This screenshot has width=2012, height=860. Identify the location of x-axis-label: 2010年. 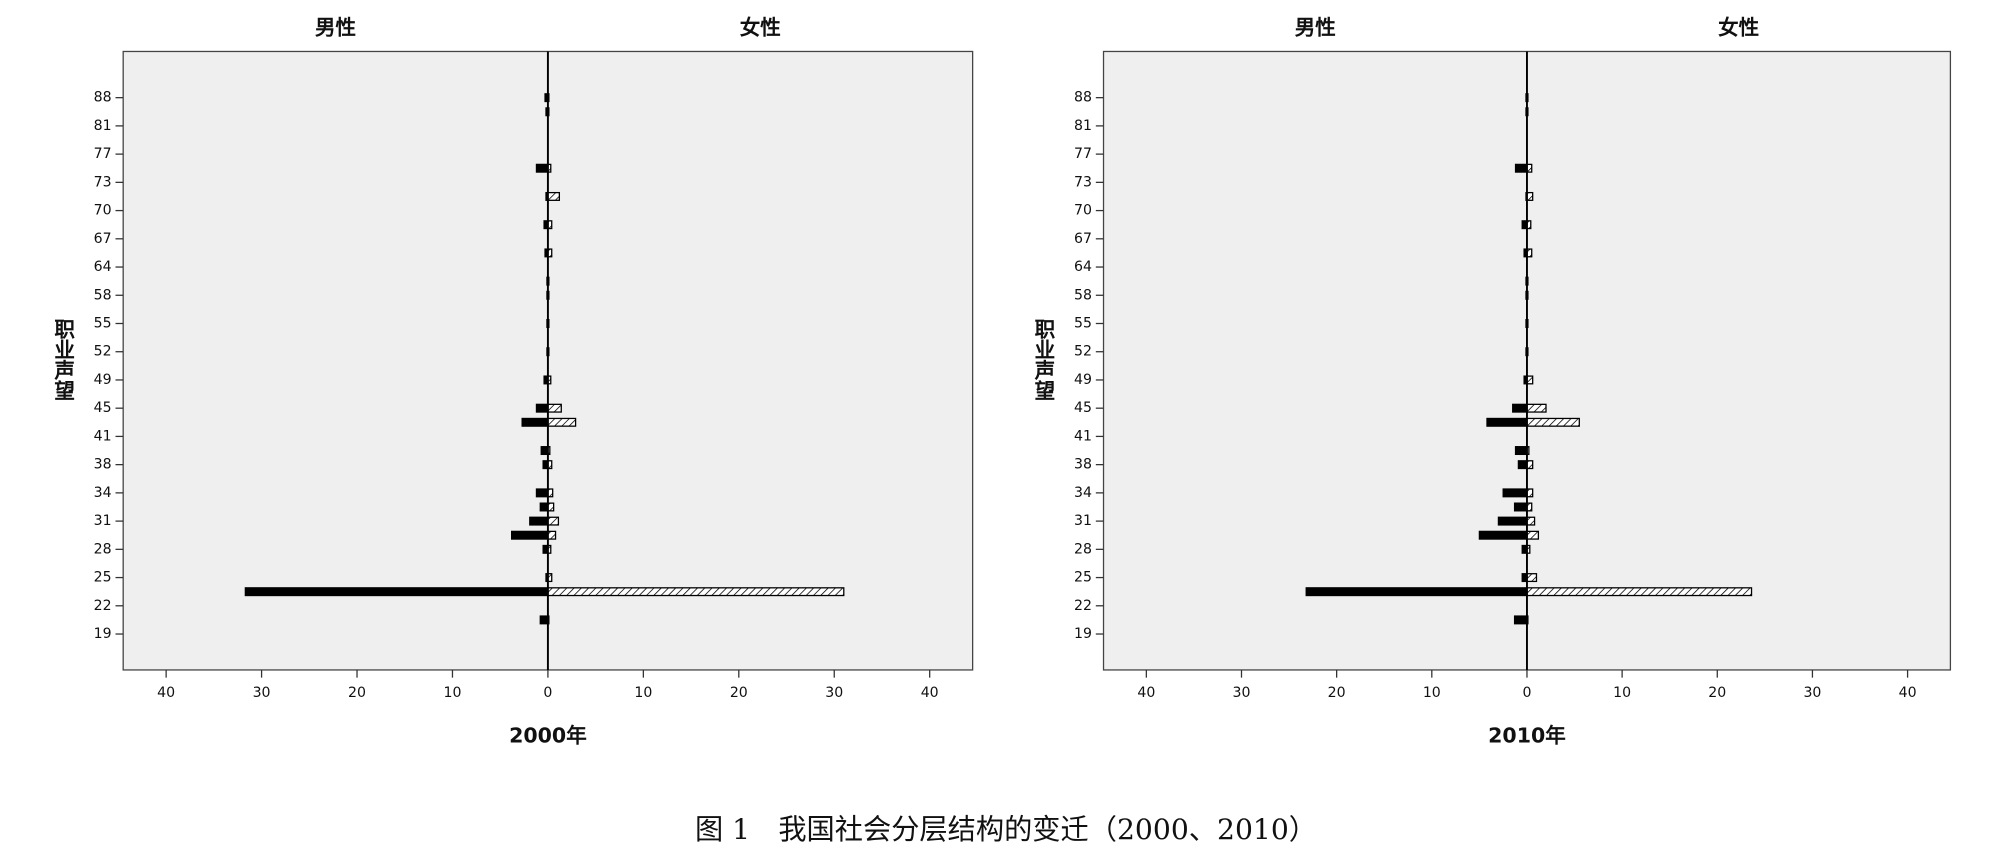
(1527, 736).